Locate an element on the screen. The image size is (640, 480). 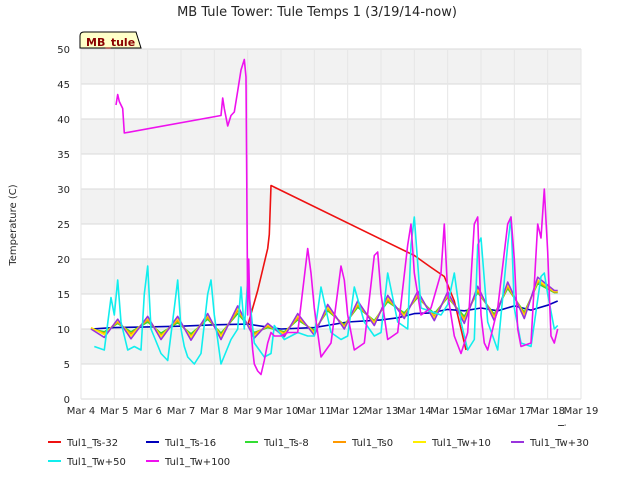
x-tick-label: Mar 8 is located at coordinates (214, 411).